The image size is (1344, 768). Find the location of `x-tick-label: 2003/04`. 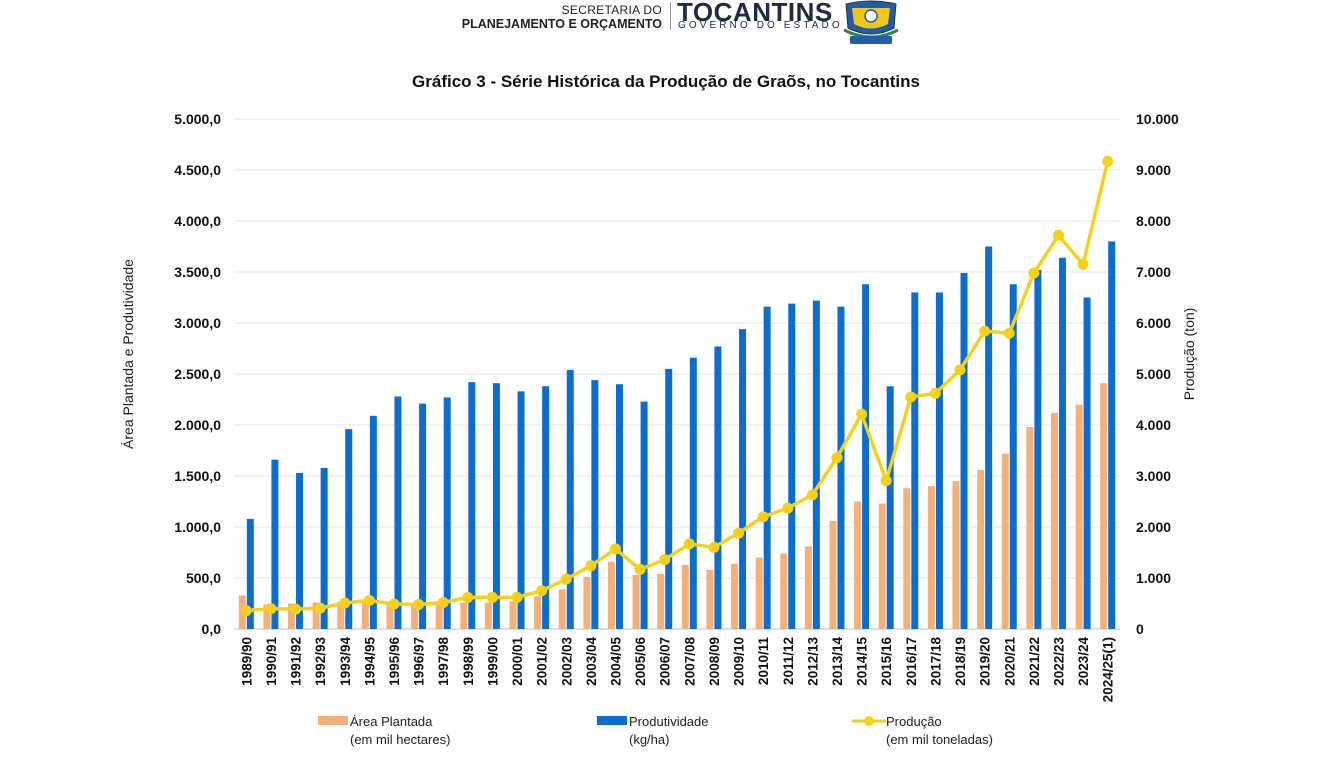

x-tick-label: 2003/04 is located at coordinates (591, 661).